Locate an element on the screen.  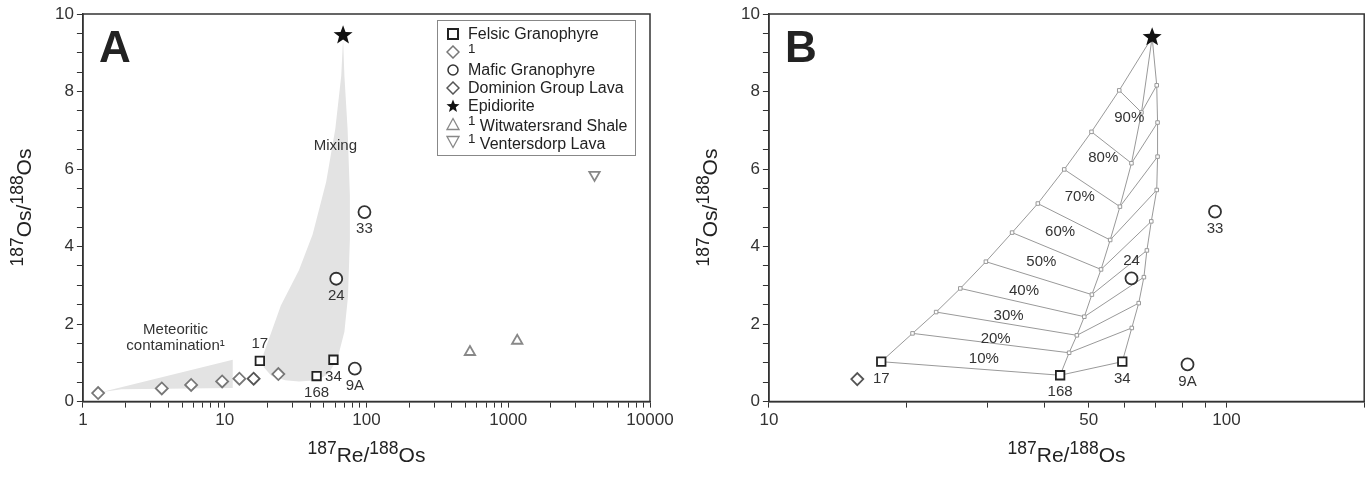
x-tick-label: 50 is located at coordinates (1089, 420).